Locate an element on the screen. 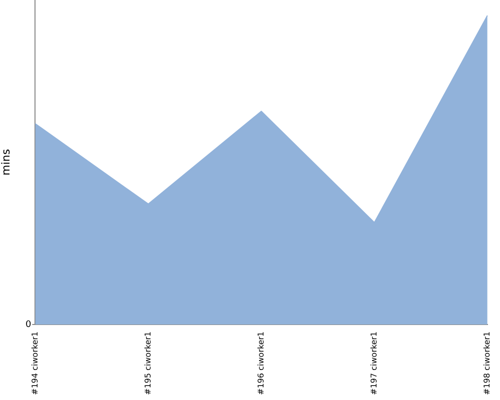  x-tick-label: #196 ciworker1 is located at coordinates (261, 363).